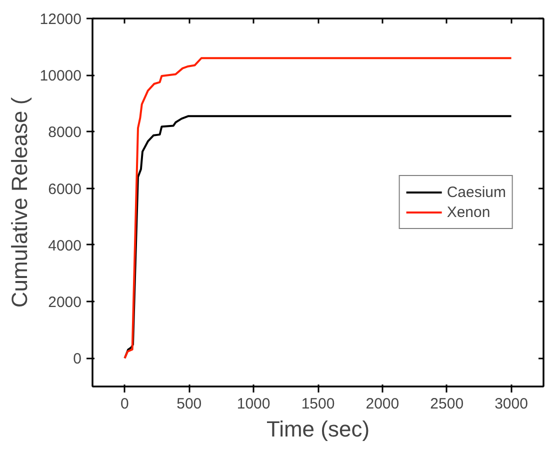  Describe the element at coordinates (77, 359) in the screenshot. I see `y-tick-label: 0` at that location.